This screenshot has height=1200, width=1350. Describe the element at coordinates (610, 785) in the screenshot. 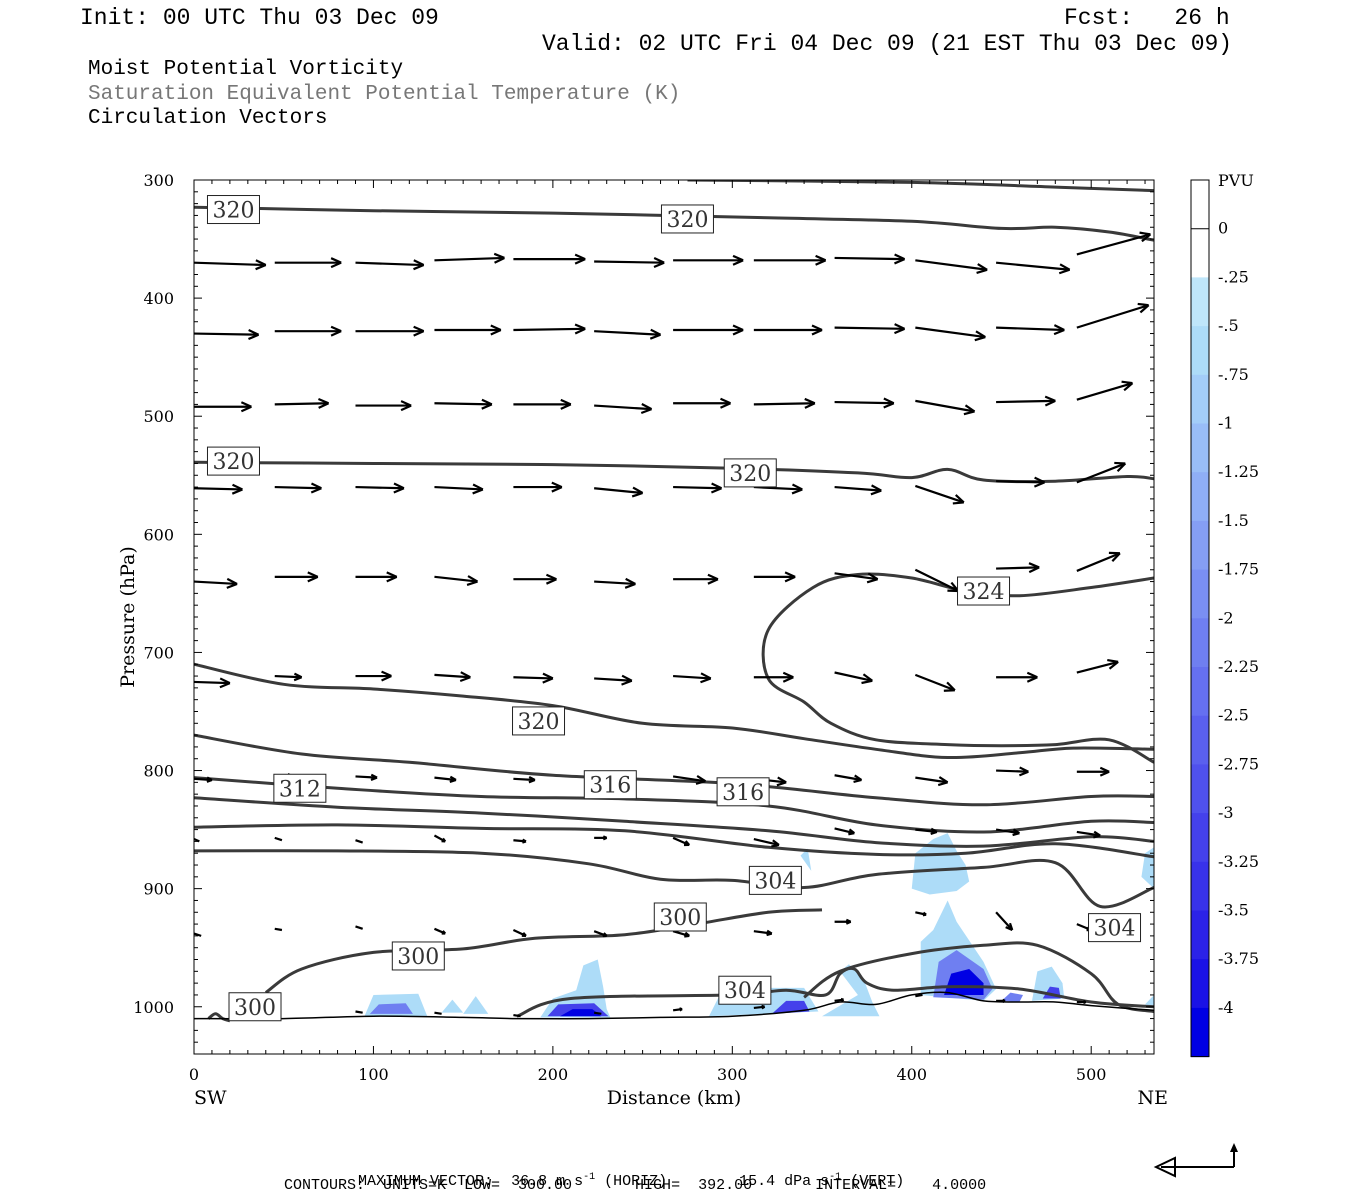

I see `contour-label-7: 316` at that location.